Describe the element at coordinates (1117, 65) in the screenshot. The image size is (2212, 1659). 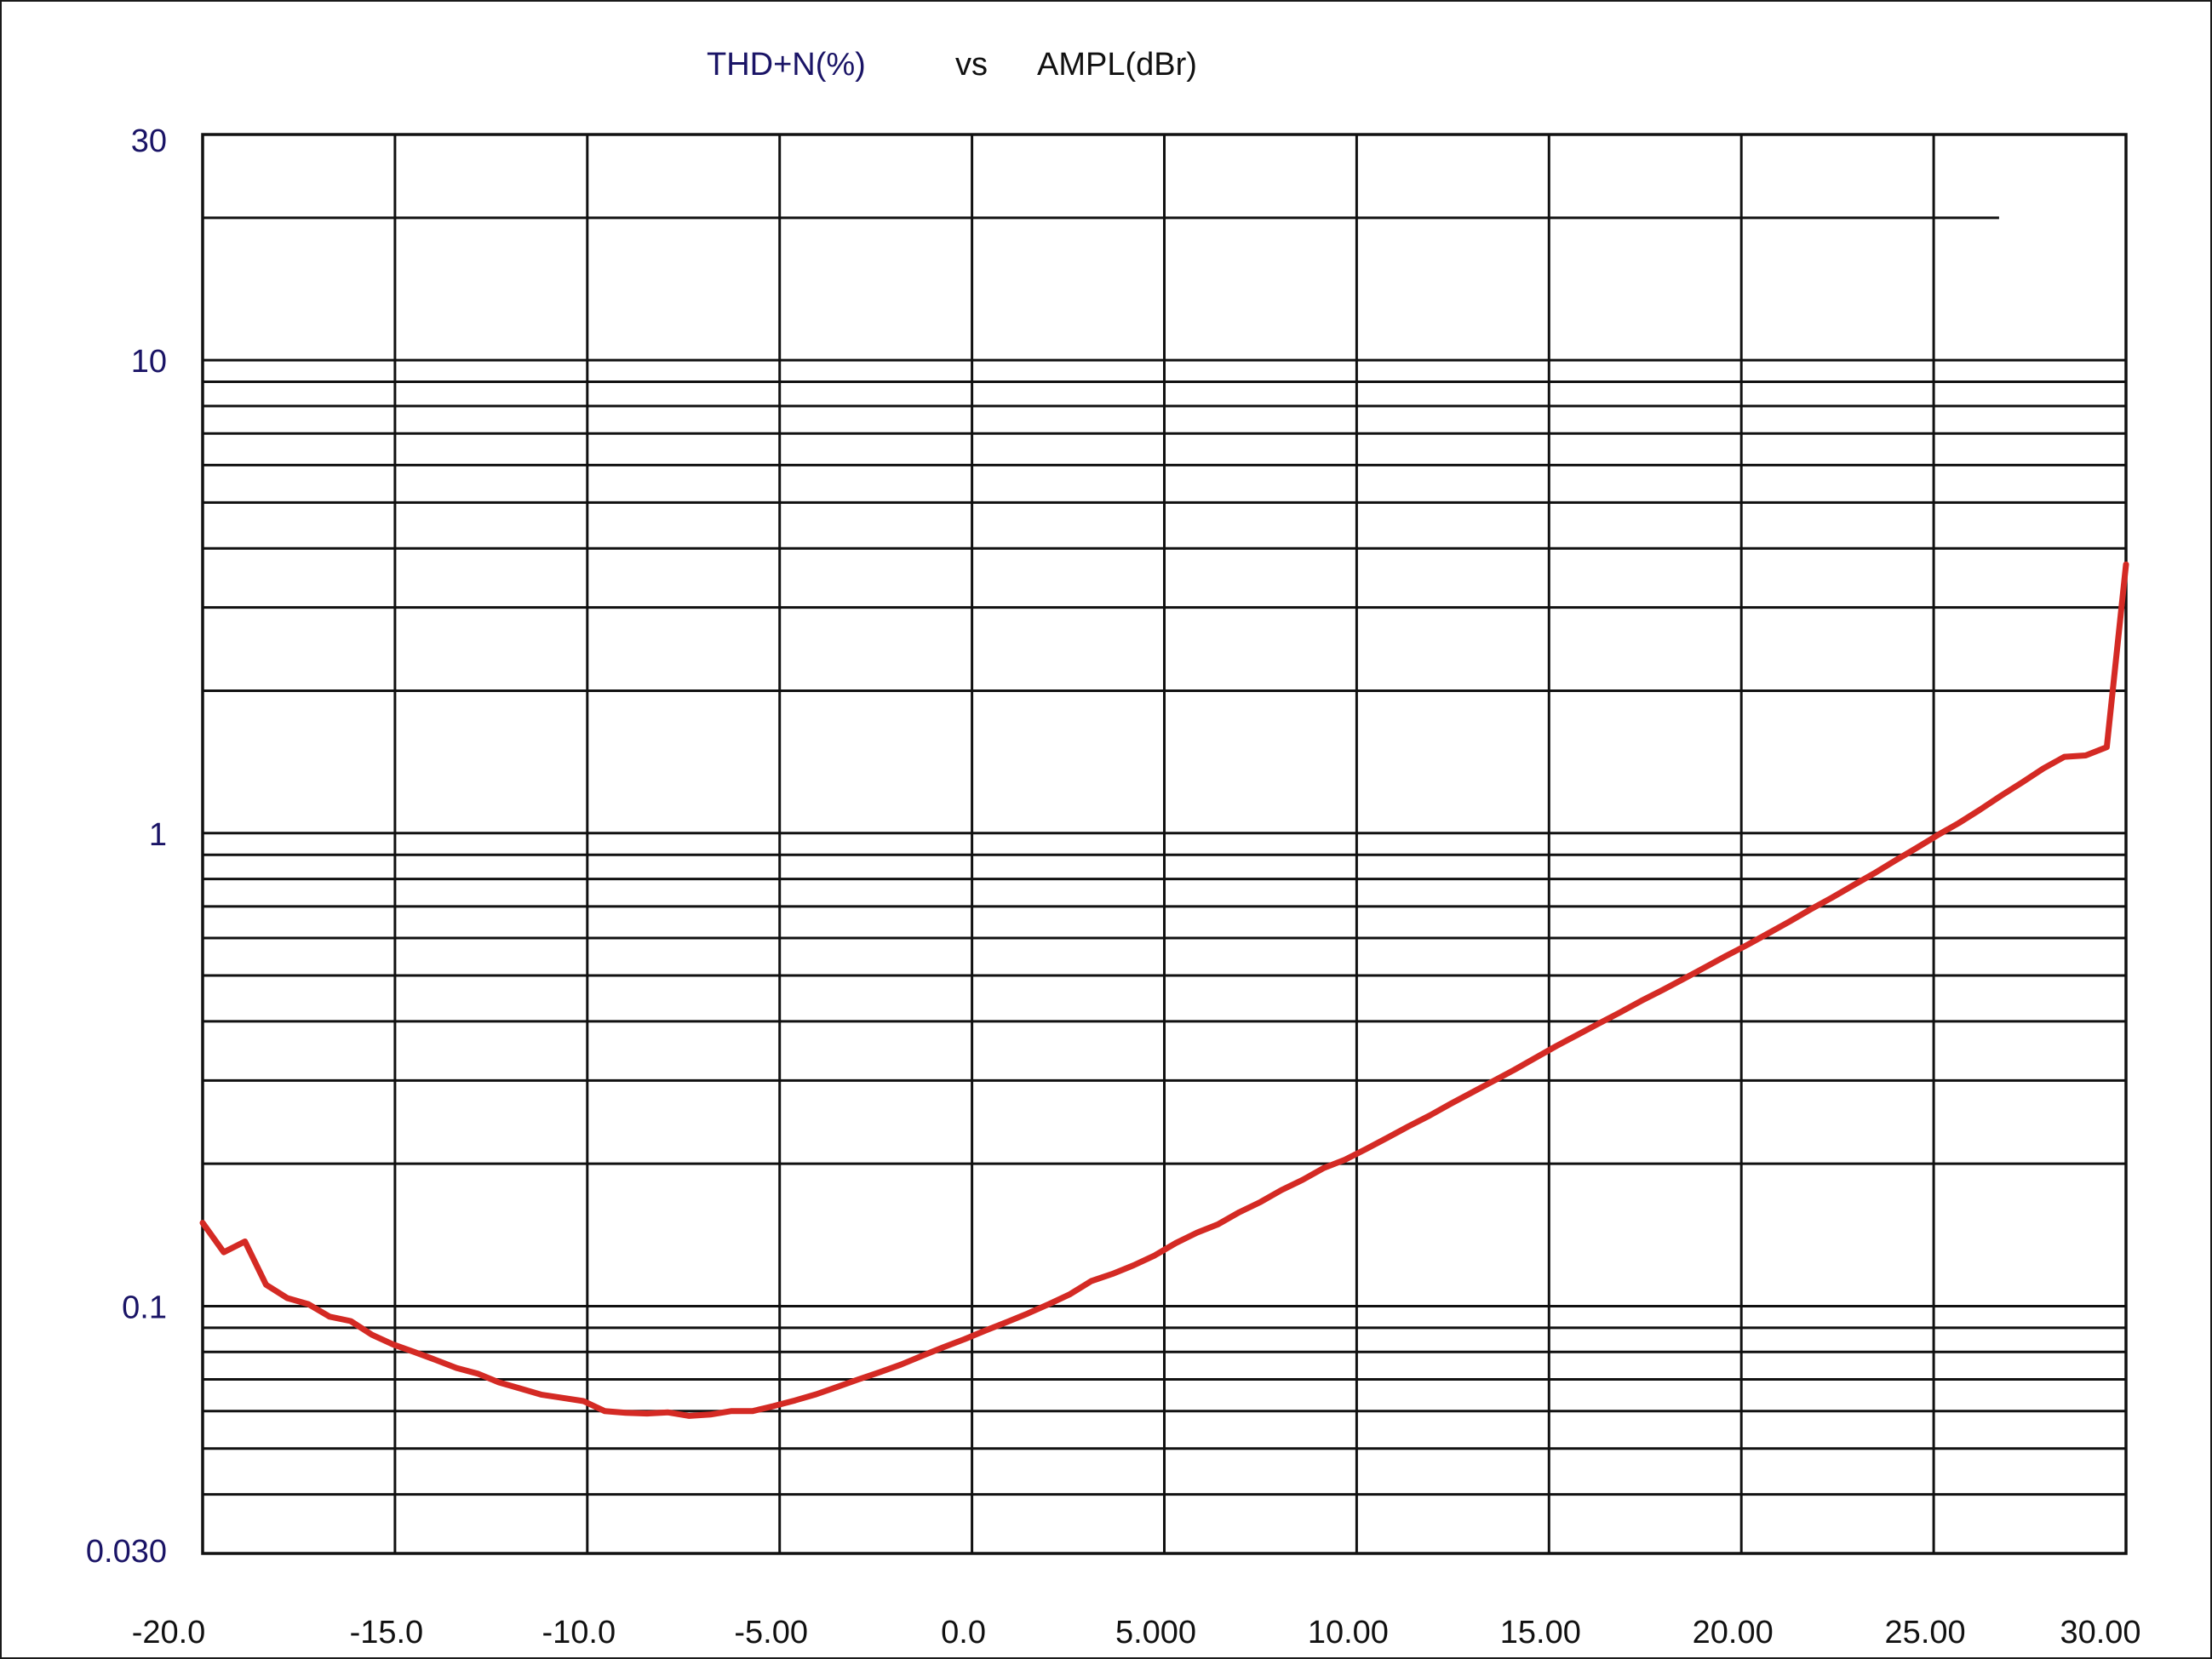
I see `title-part-3: AMPL(dBr)` at that location.